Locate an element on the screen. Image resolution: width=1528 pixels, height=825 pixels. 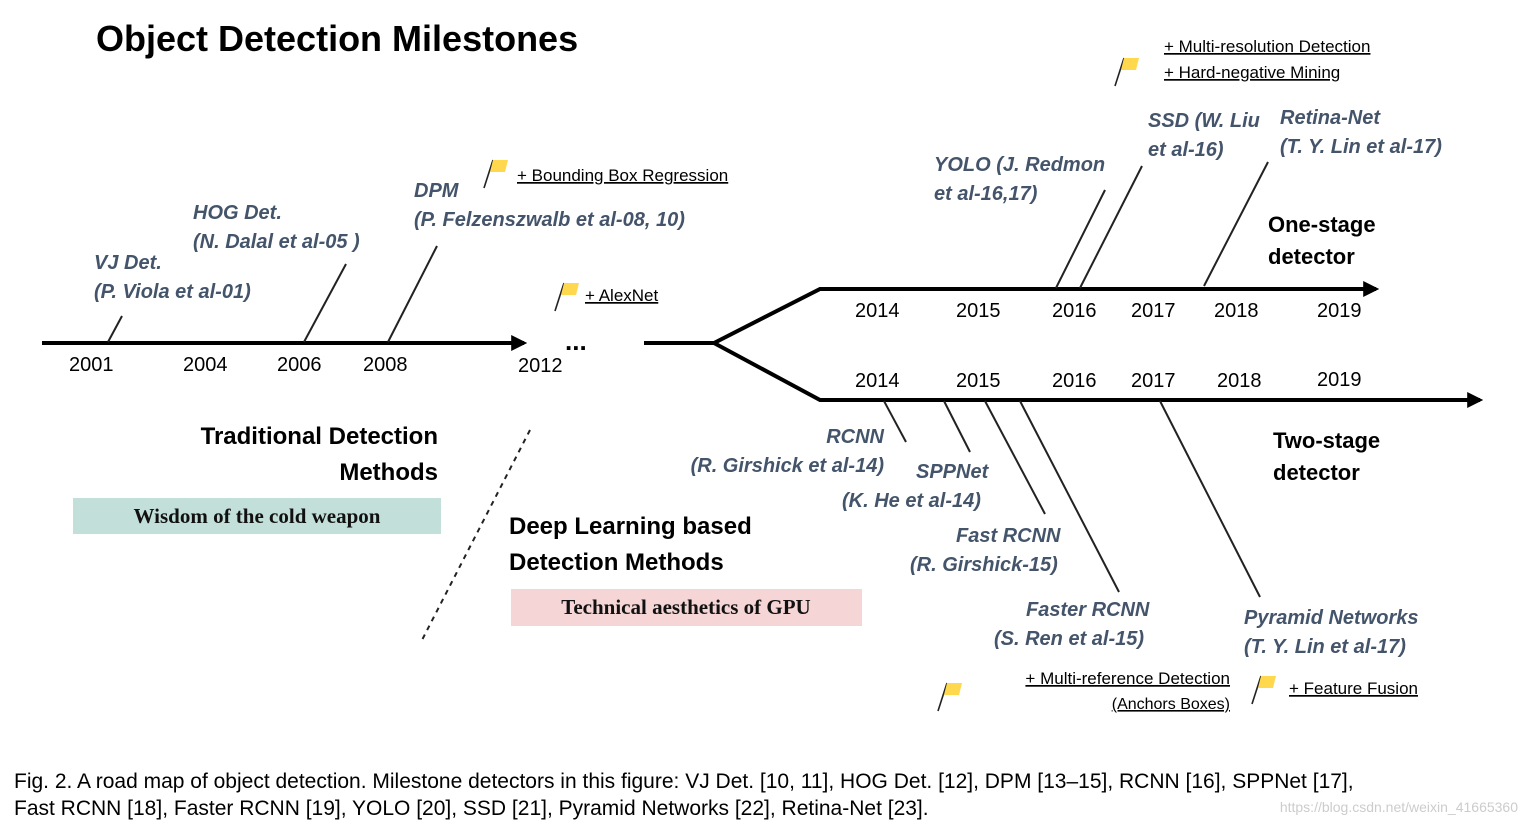
badge-deep: Technical aesthetics of GPU is located at coordinates (685, 607).